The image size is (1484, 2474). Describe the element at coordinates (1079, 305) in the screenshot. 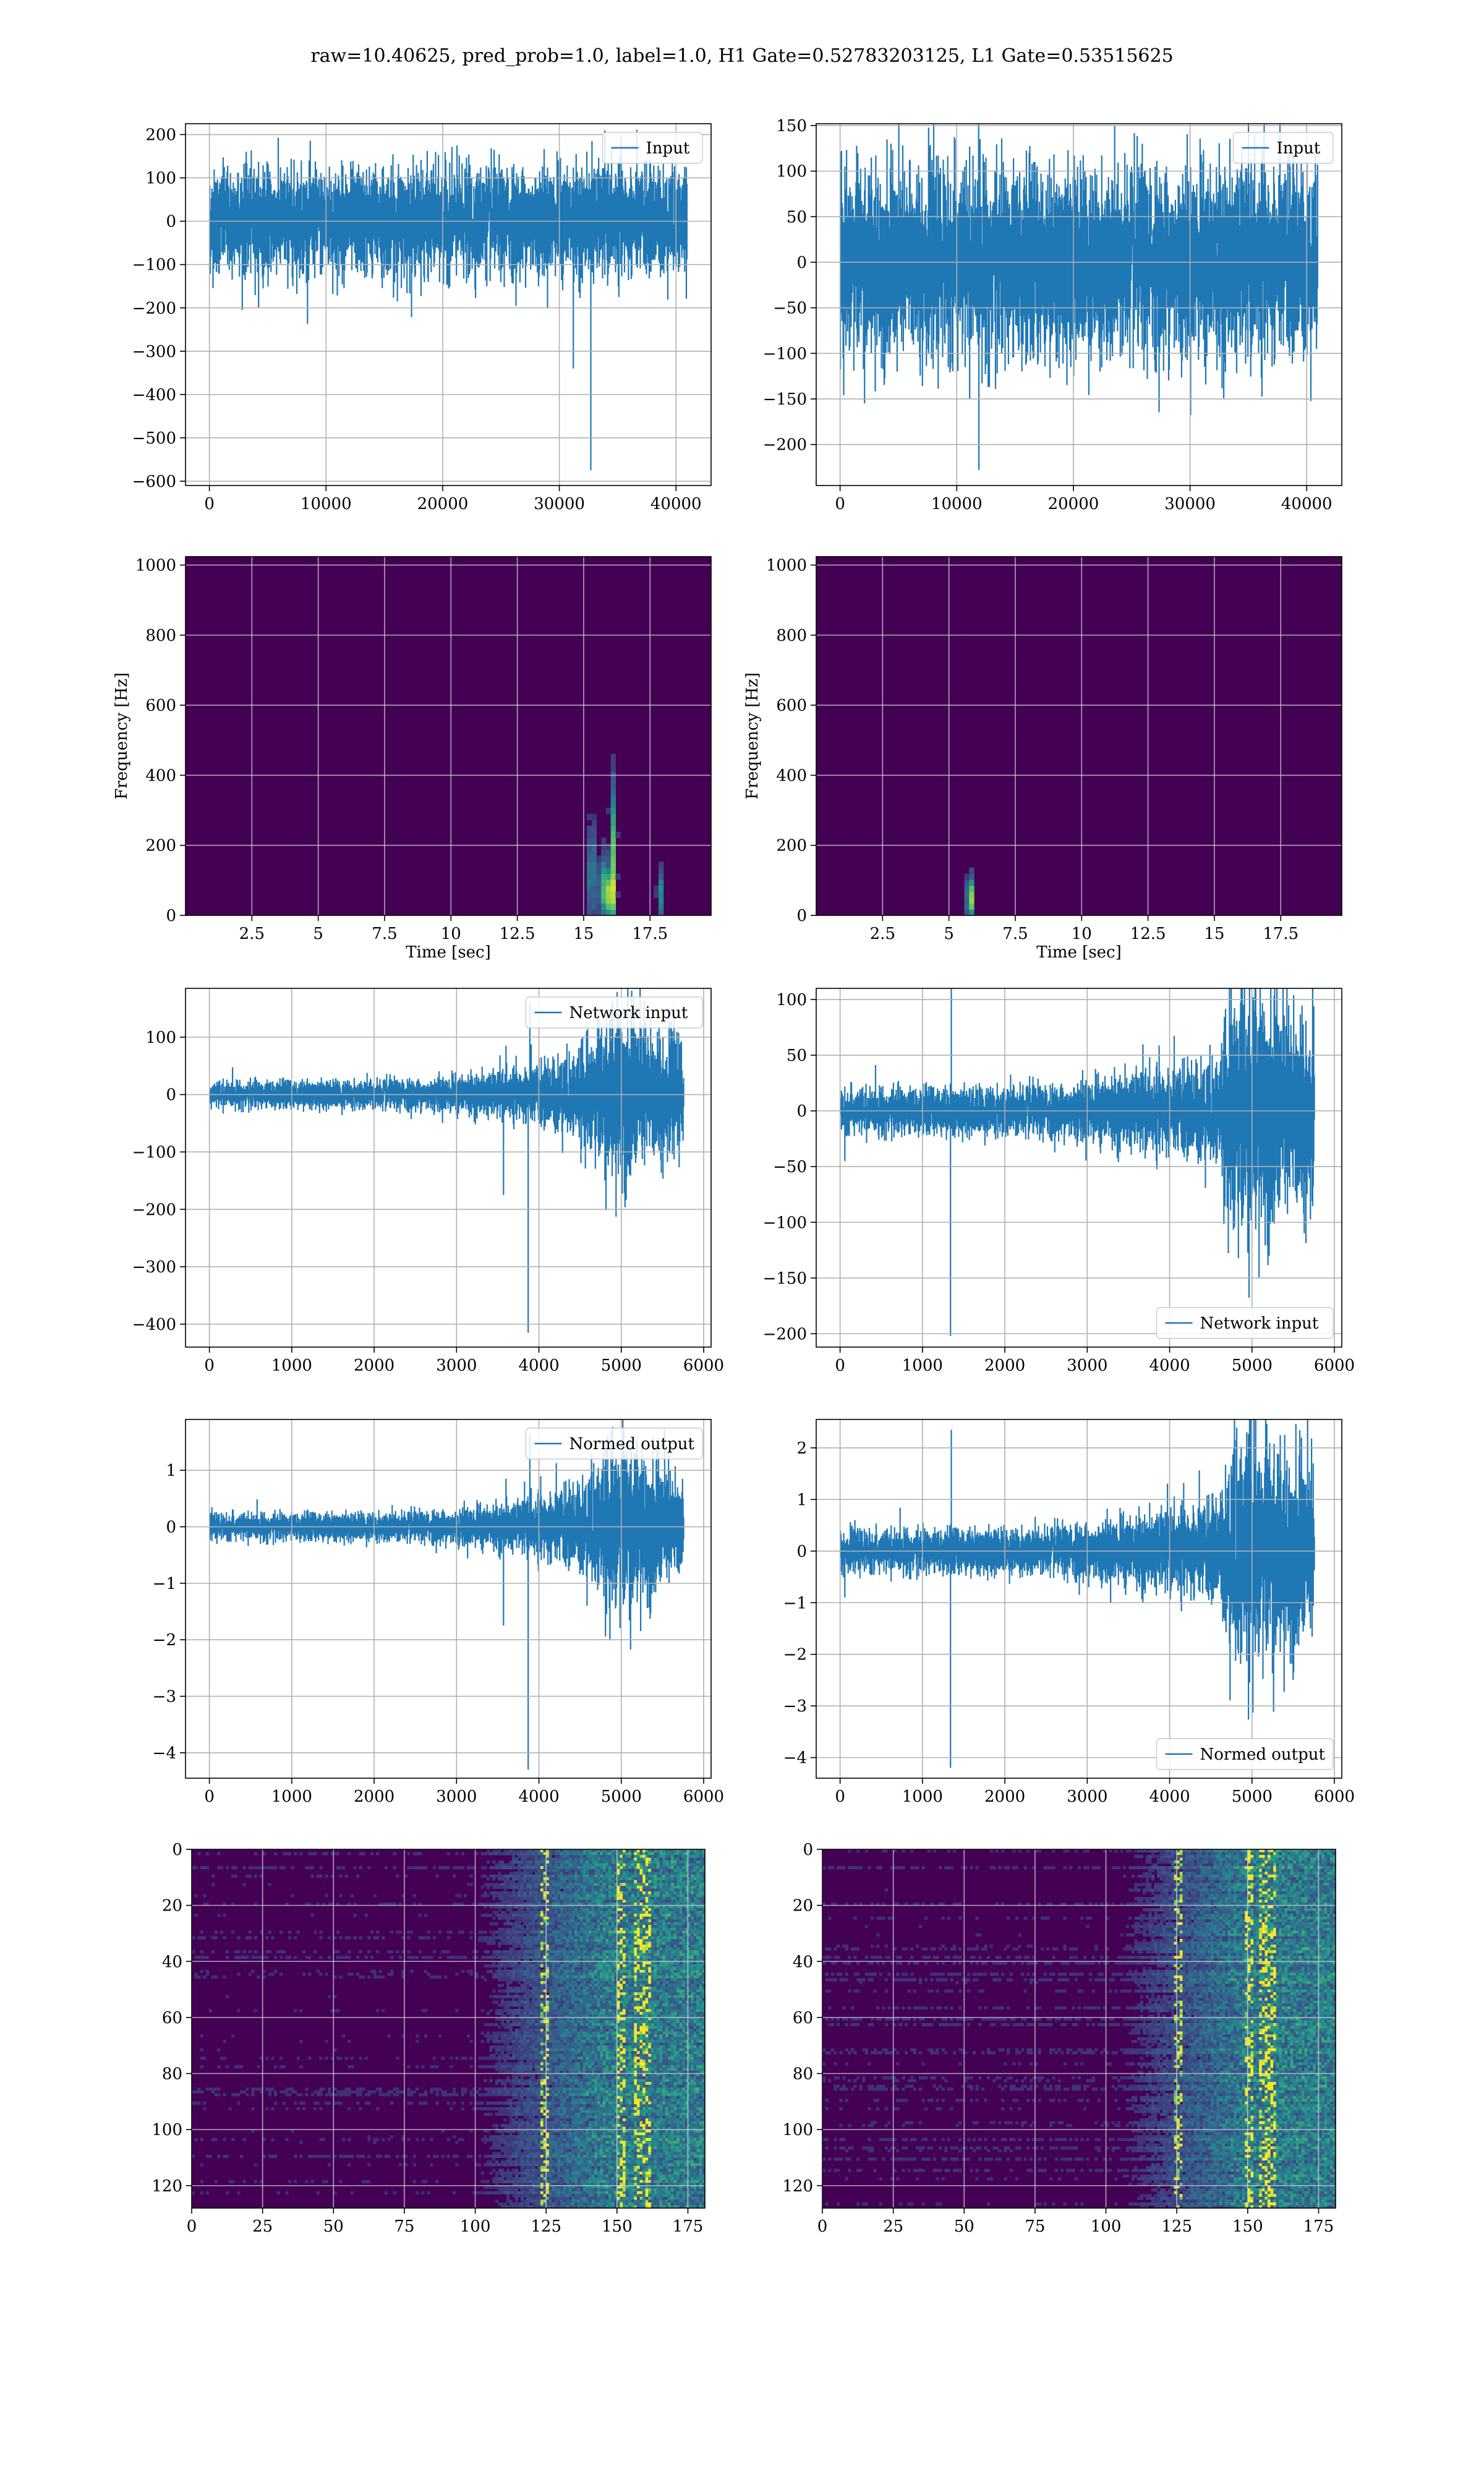

I see `l1-input-grid` at that location.